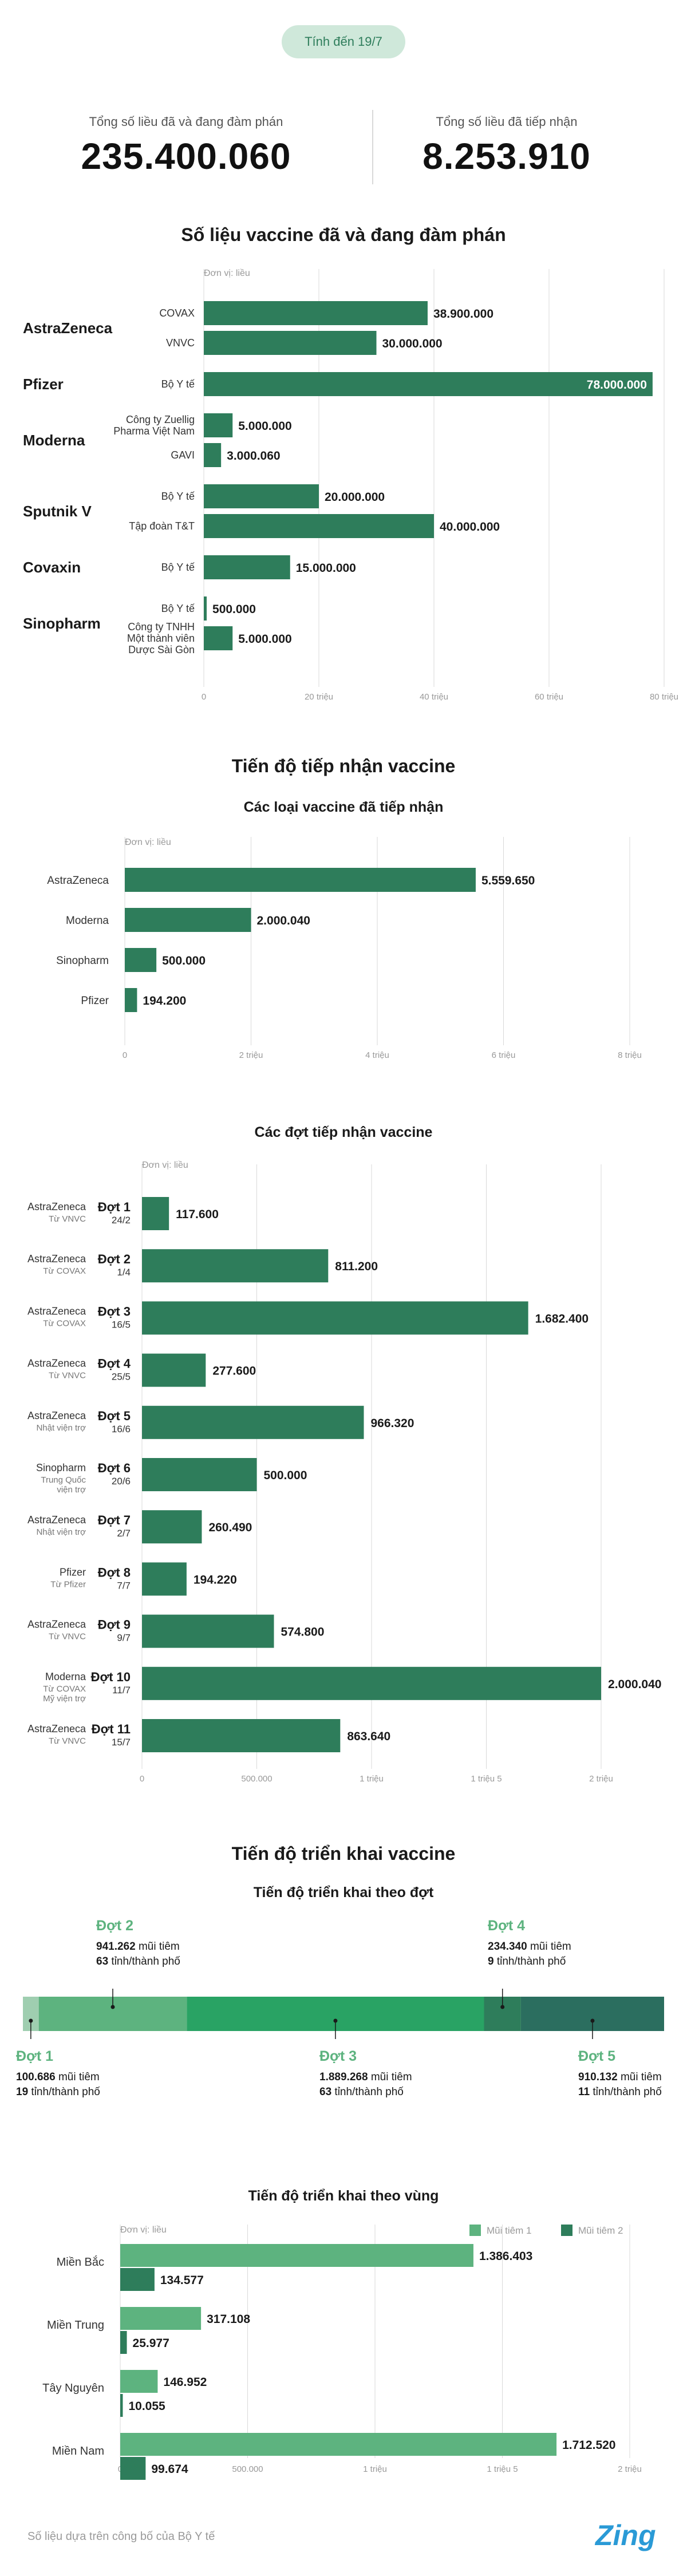 This screenshot has height=2576, width=687. Describe the element at coordinates (264, 426) in the screenshot. I see `c1-value-label: 5.000.000` at that location.